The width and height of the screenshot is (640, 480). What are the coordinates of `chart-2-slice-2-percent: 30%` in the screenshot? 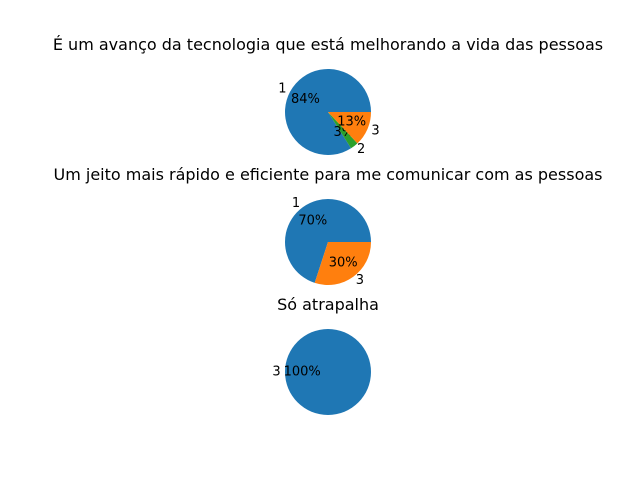 It's located at (343, 262).